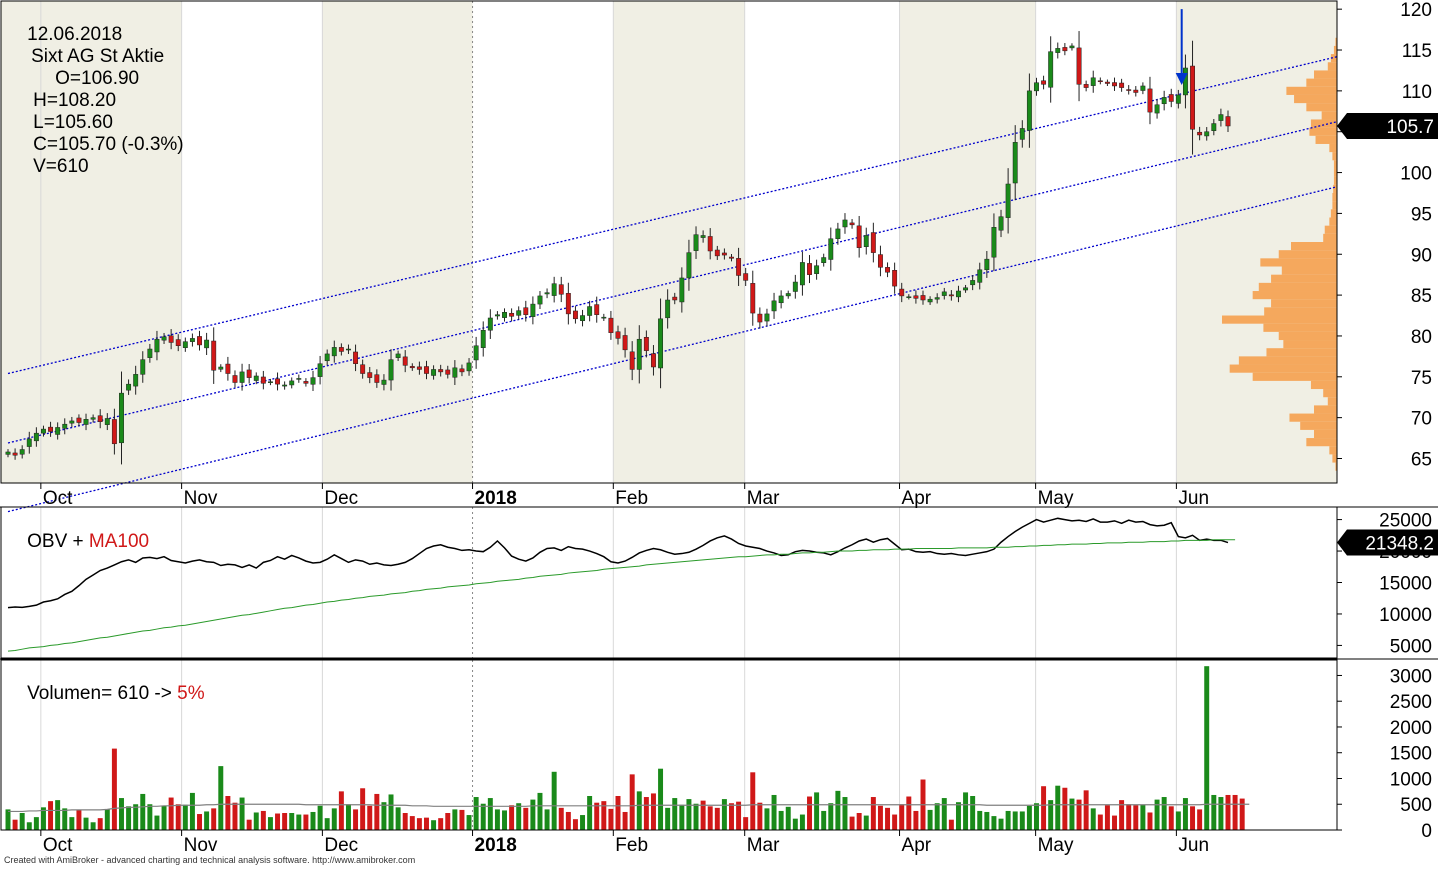  Describe the element at coordinates (75, 100) in the screenshot. I see `header-high: H=108.20` at that location.